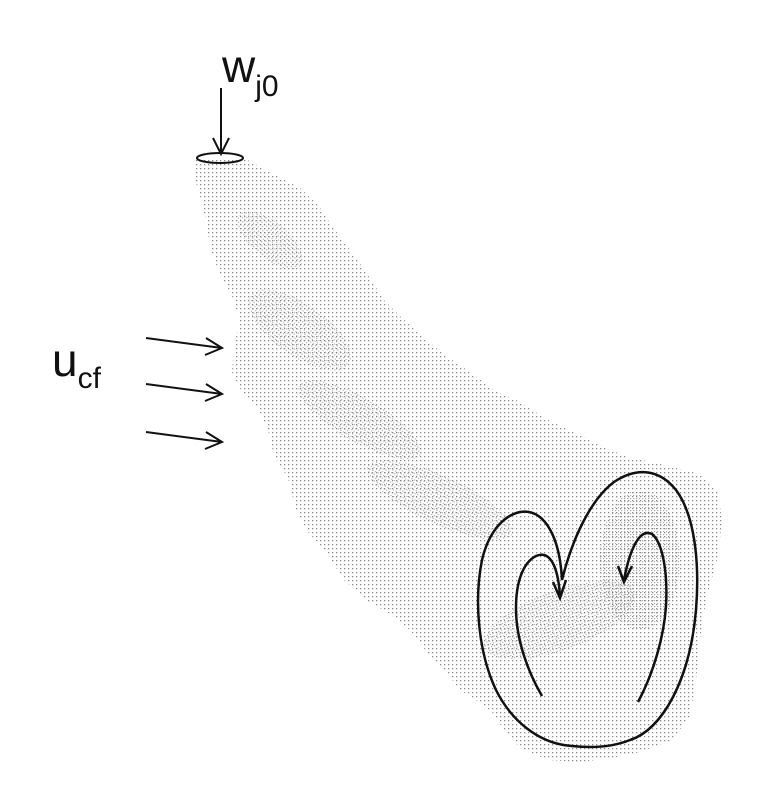  What do you see at coordinates (266, 86) in the screenshot?
I see `jet-velocity-subscript: j0` at bounding box center [266, 86].